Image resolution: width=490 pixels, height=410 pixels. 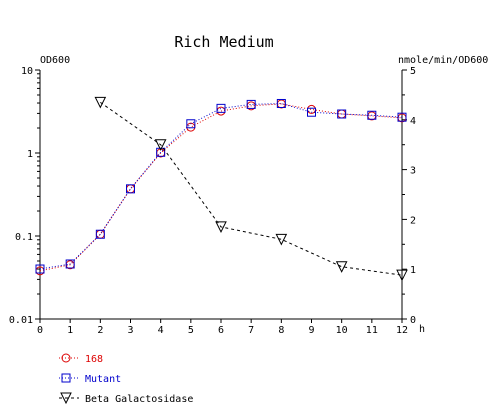 I want to click on legend-label: 168, so click(x=94, y=359).